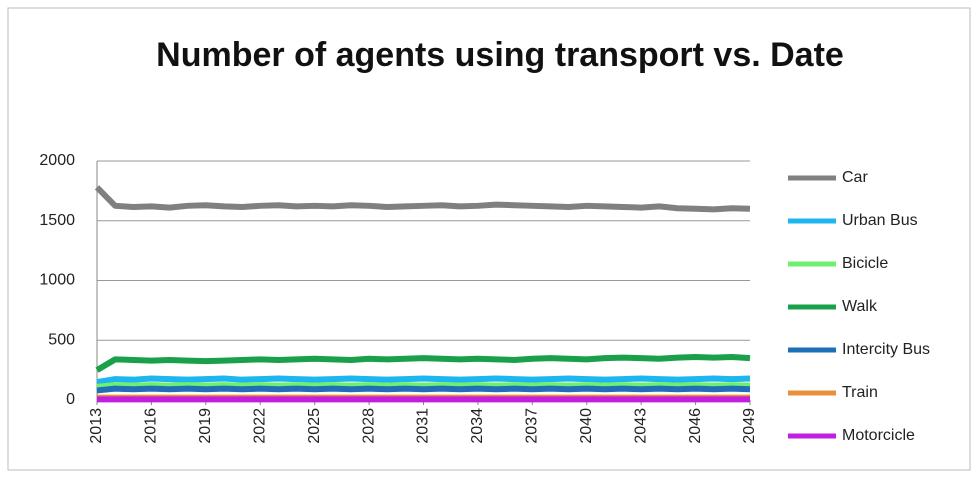  What do you see at coordinates (57, 160) in the screenshot?
I see `y-tick-label: 2000` at bounding box center [57, 160].